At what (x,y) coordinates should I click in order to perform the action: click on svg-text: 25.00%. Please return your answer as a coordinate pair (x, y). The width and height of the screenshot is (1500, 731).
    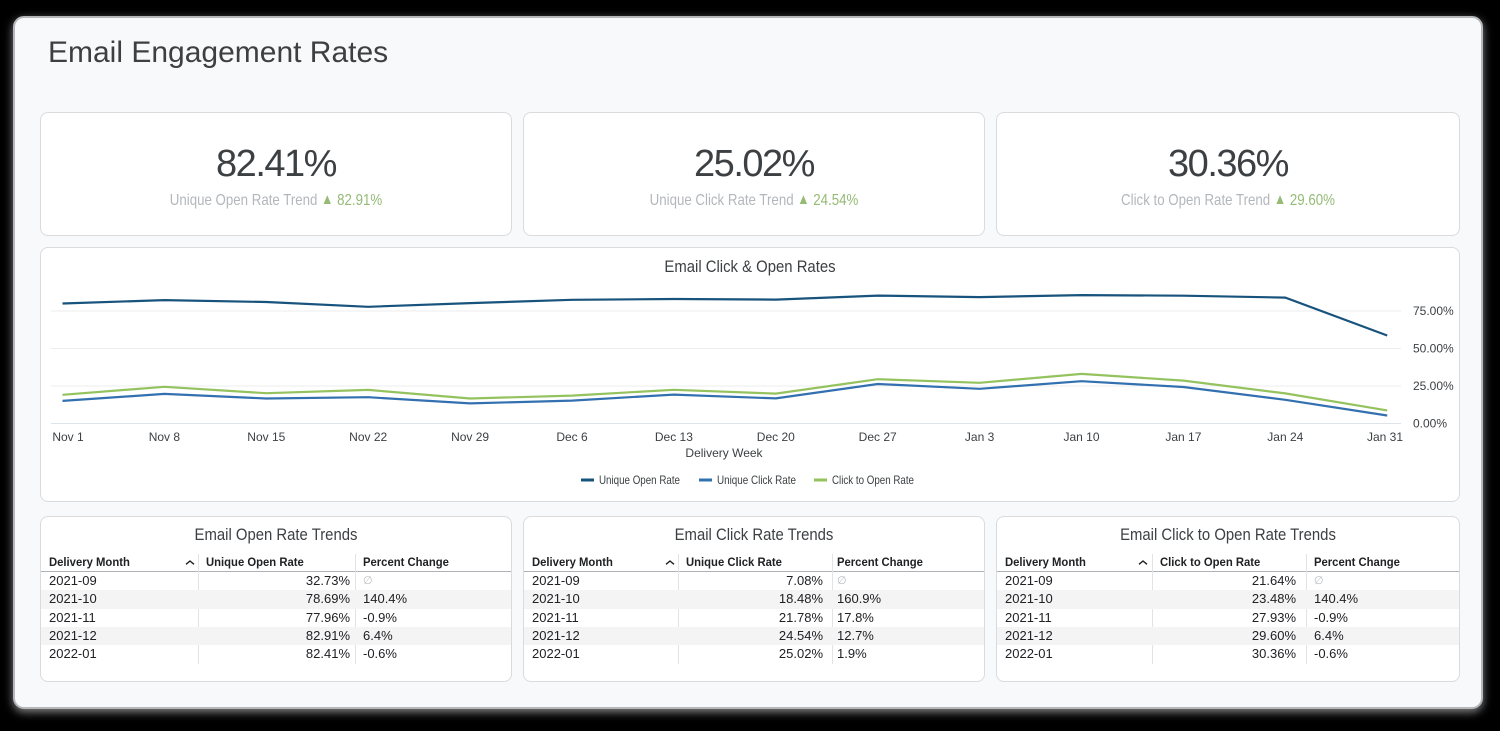
    Looking at the image, I should click on (1433, 386).